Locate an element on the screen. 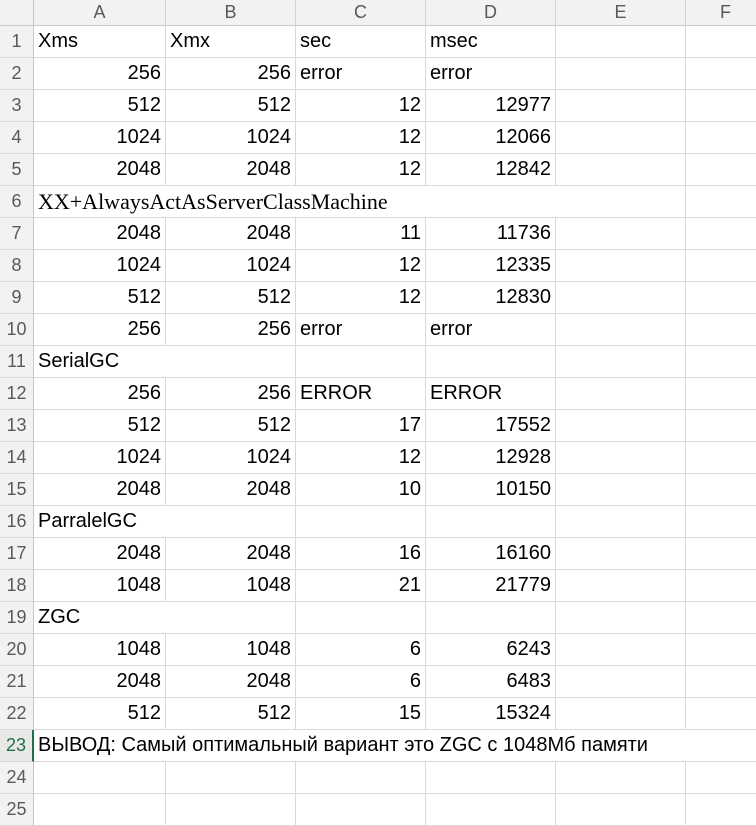  cell-a11: SerialGC is located at coordinates (100, 362).